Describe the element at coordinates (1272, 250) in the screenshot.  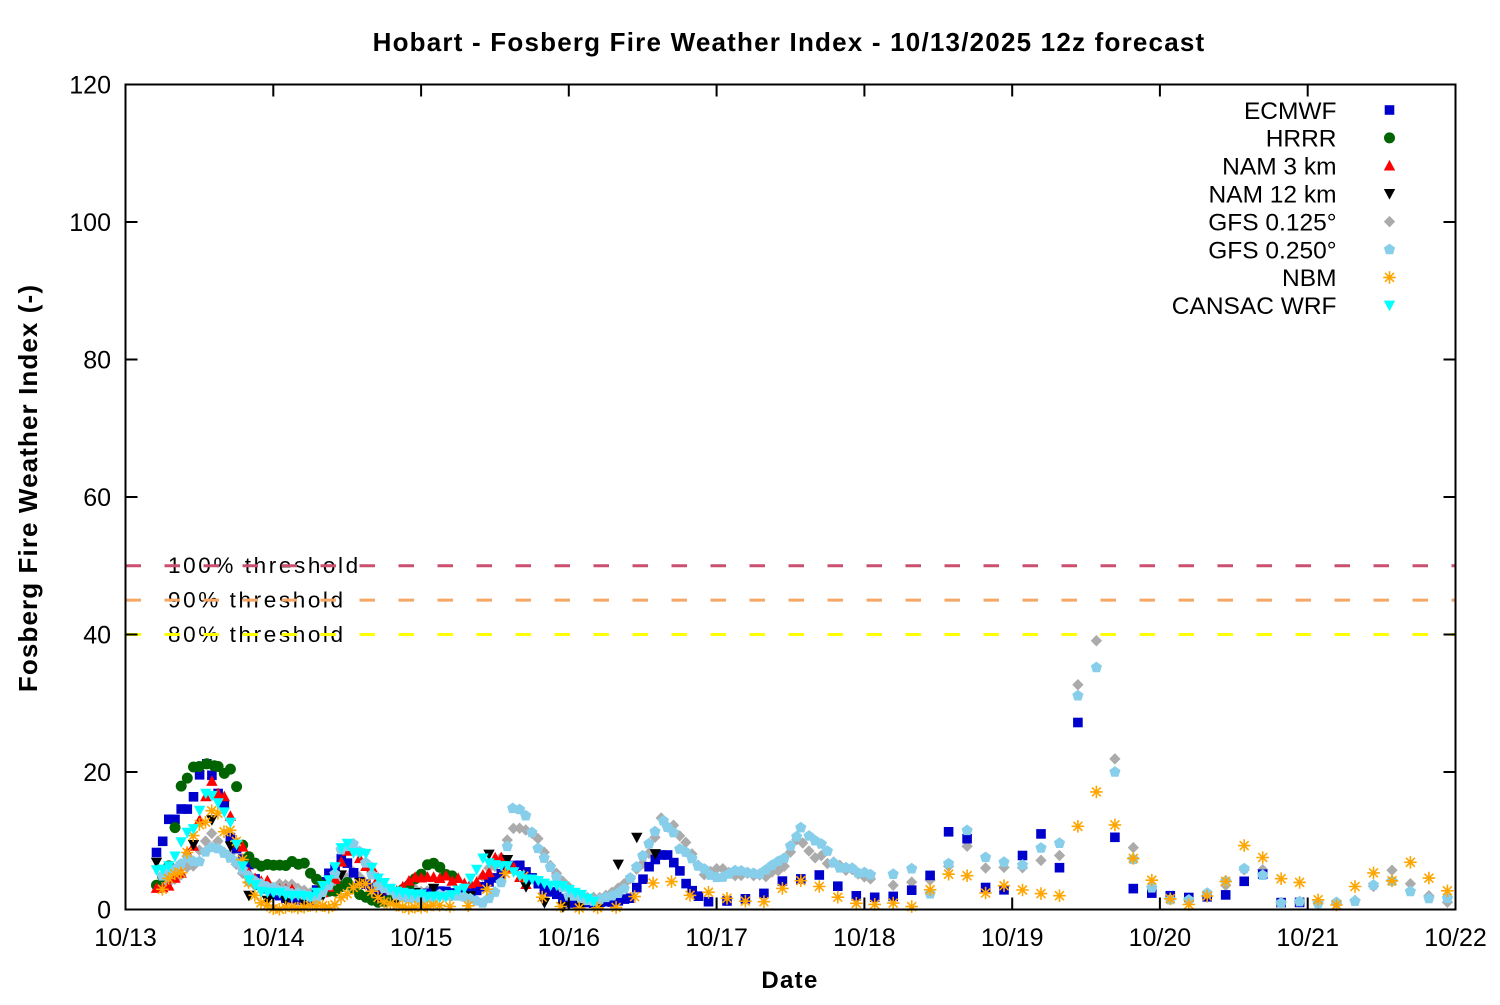
I see `svg-text: GFS 0.250°` at that location.